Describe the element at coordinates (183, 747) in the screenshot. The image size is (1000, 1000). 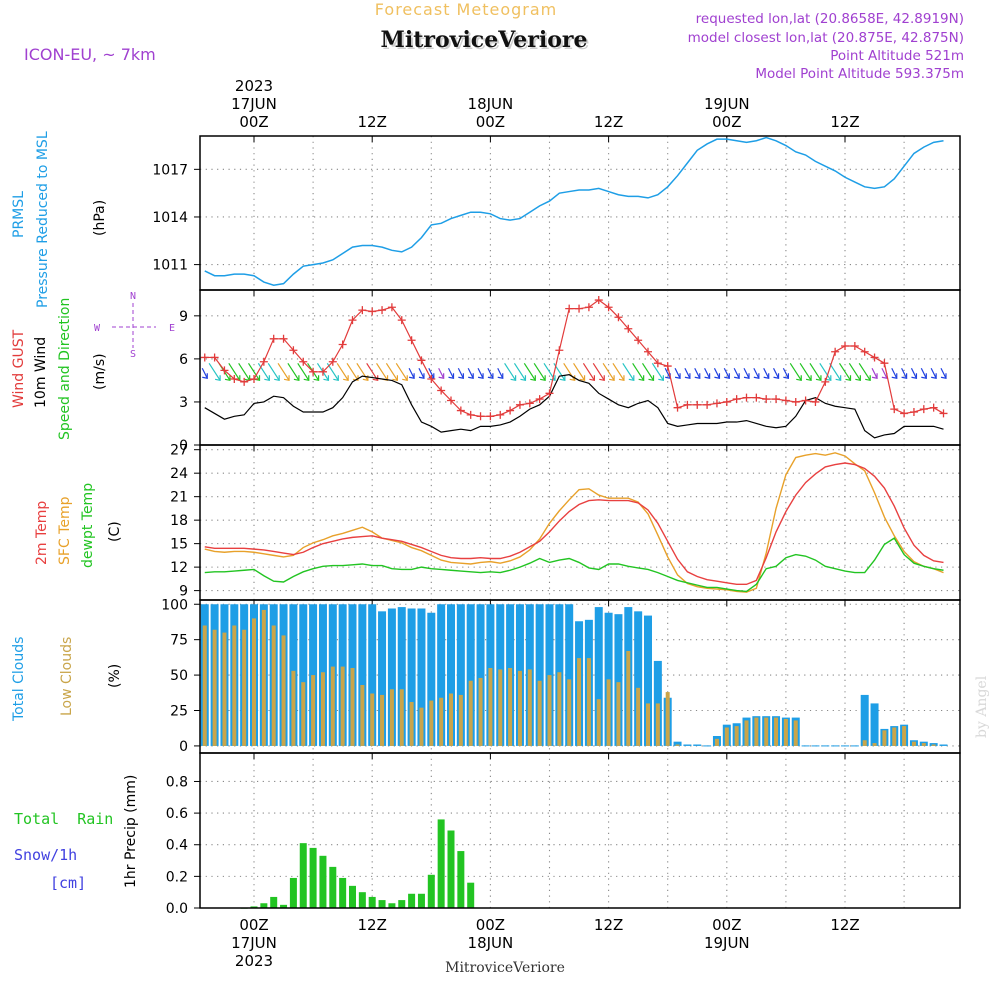
I see `ytick-label: 0` at that location.